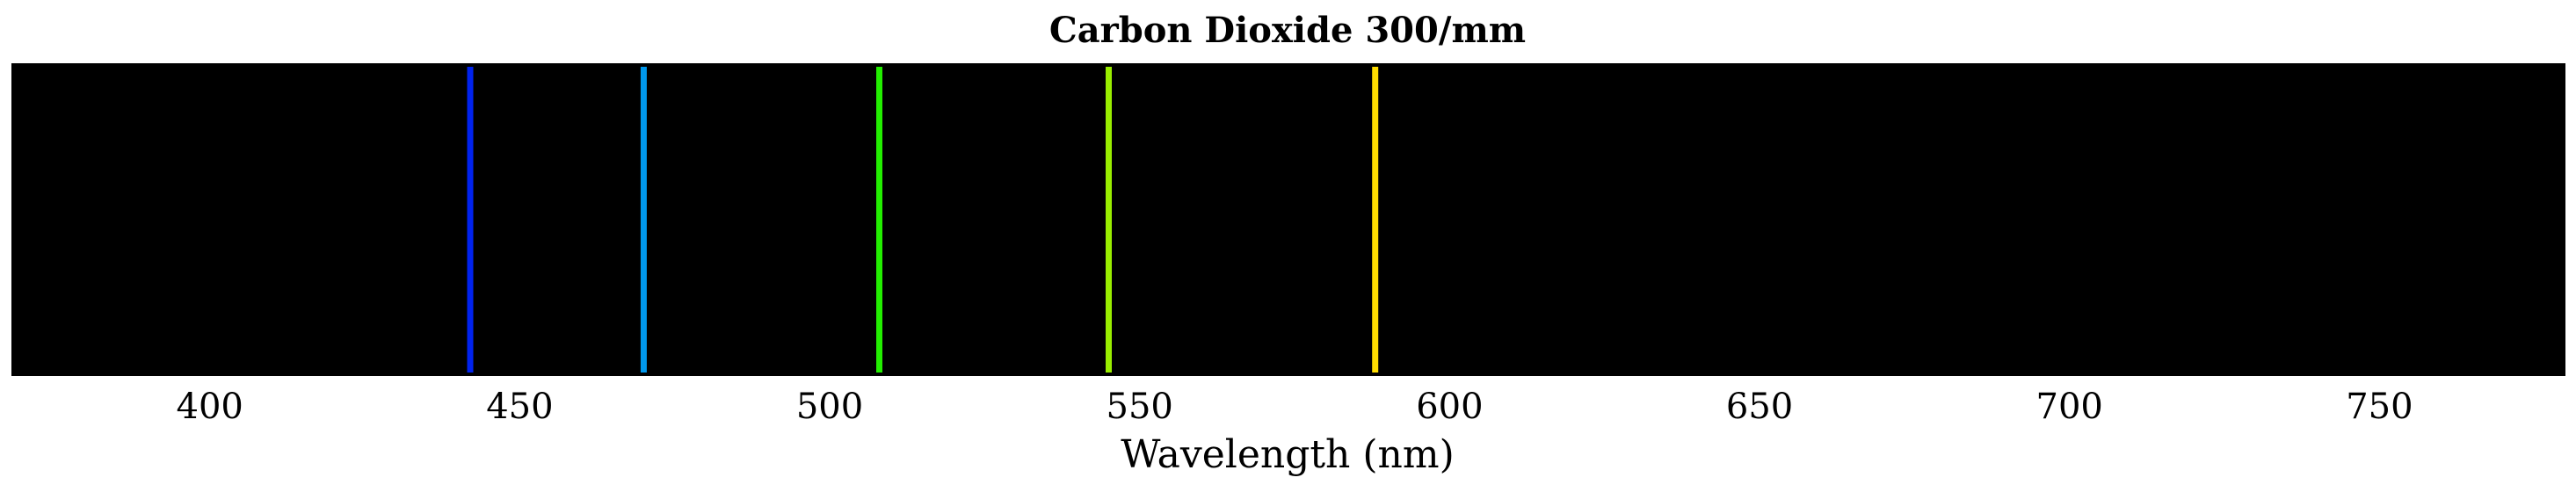 The width and height of the screenshot is (2576, 492). I want to click on chart-title: Carbon Dioxide 300/mm, so click(1287, 30).